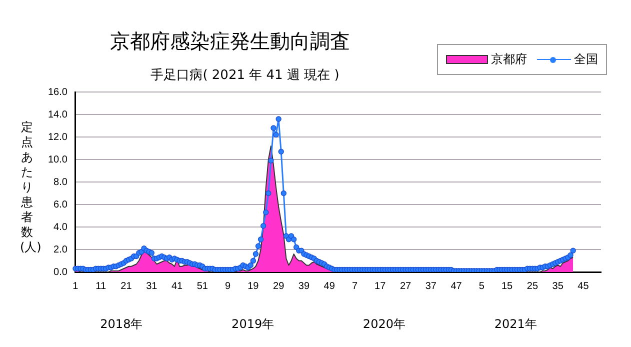 Image resolution: width=631 pixels, height=347 pixels. What do you see at coordinates (384, 324) in the screenshot?
I see `text: 2020年` at bounding box center [384, 324].